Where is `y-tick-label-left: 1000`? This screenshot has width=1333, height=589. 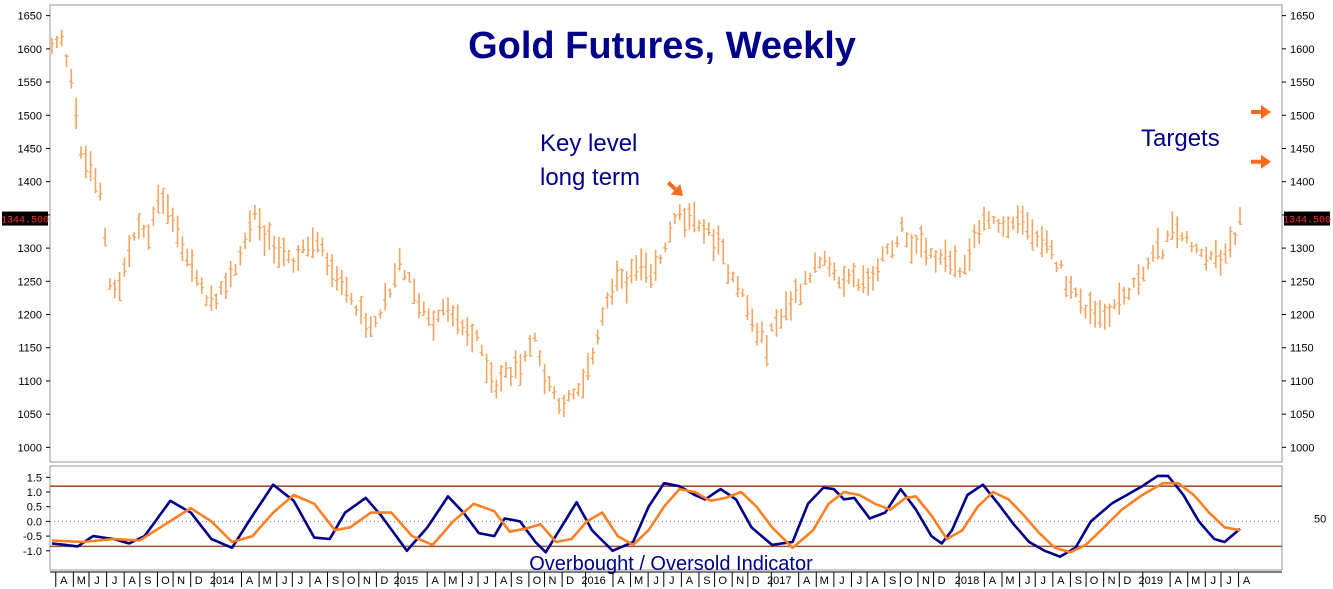
y-tick-label-left: 1000 is located at coordinates (30, 448).